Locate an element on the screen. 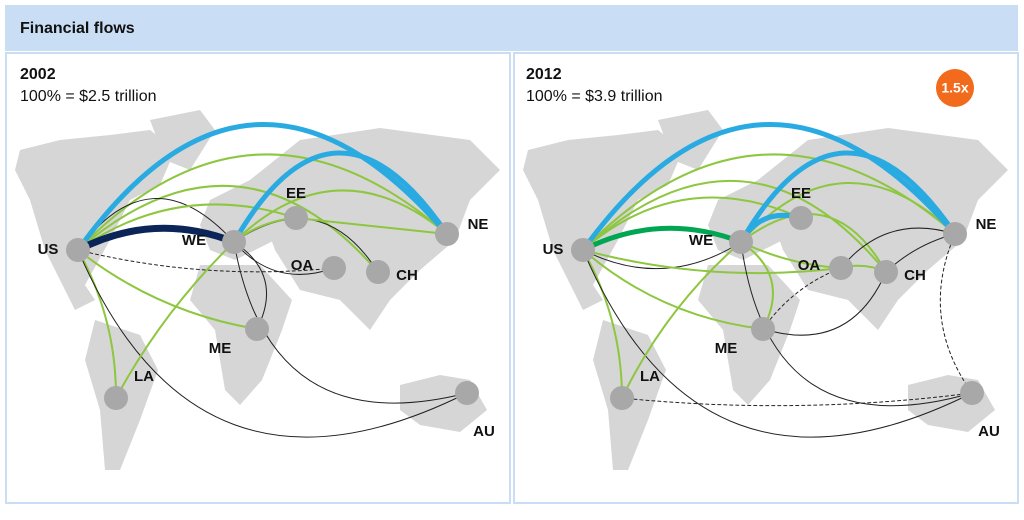  panel-year: 2002 is located at coordinates (38, 74).